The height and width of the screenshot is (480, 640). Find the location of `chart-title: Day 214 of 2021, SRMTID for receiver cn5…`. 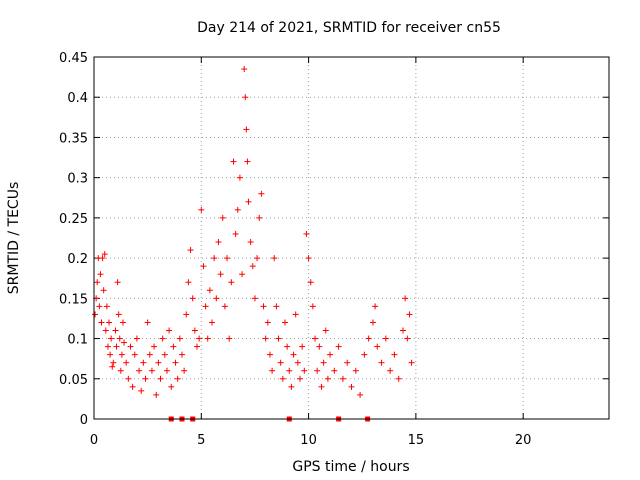

chart-title: Day 214 of 2021, SRMTID for receiver cn5… is located at coordinates (349, 28).